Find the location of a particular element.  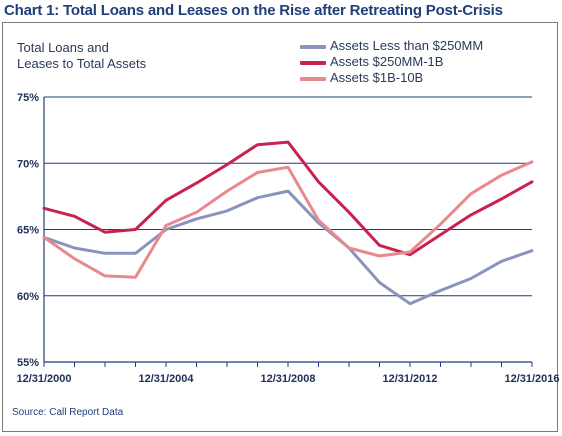

legend-swatch-small is located at coordinates (313, 47).